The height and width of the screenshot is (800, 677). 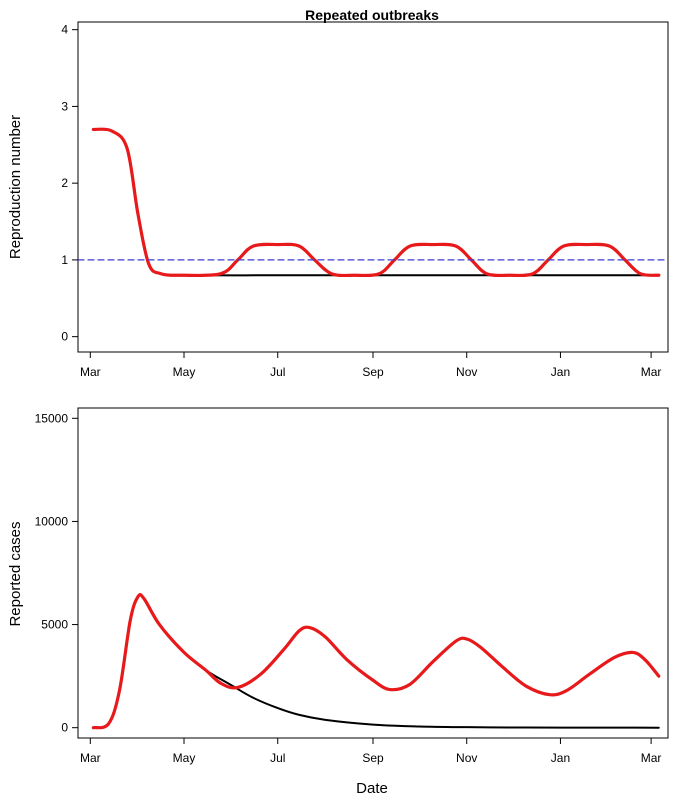 I want to click on y-tick-label: 10000, so click(x=52, y=521).